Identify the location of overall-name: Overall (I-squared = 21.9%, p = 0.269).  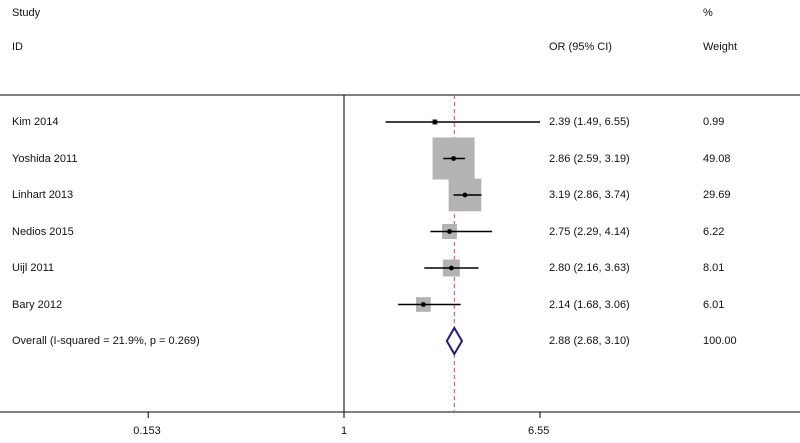
(106, 341).